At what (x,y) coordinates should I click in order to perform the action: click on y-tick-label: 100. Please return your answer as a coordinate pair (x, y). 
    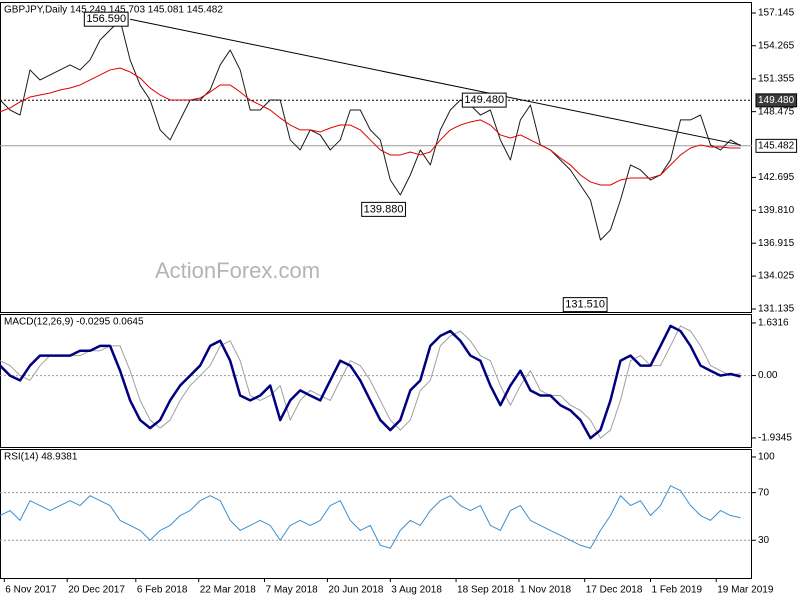
    Looking at the image, I should click on (766, 457).